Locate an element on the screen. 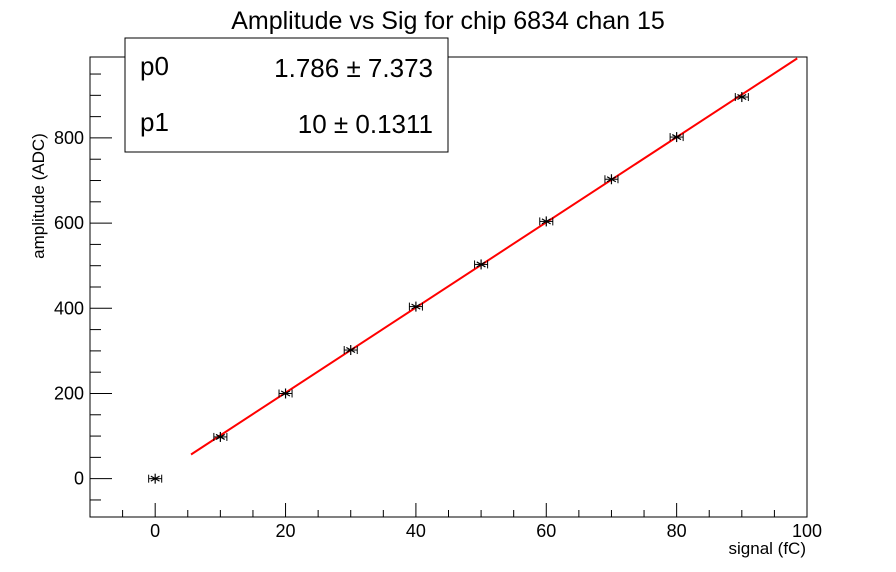 This screenshot has height=572, width=896. x-tick-label: 20 is located at coordinates (286, 531).